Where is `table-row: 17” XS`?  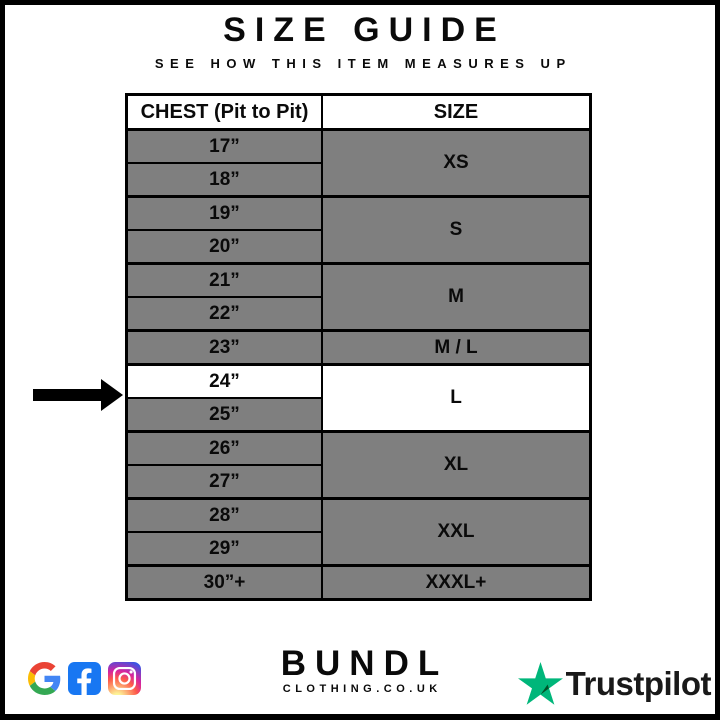 table-row: 17” XS is located at coordinates (358, 163).